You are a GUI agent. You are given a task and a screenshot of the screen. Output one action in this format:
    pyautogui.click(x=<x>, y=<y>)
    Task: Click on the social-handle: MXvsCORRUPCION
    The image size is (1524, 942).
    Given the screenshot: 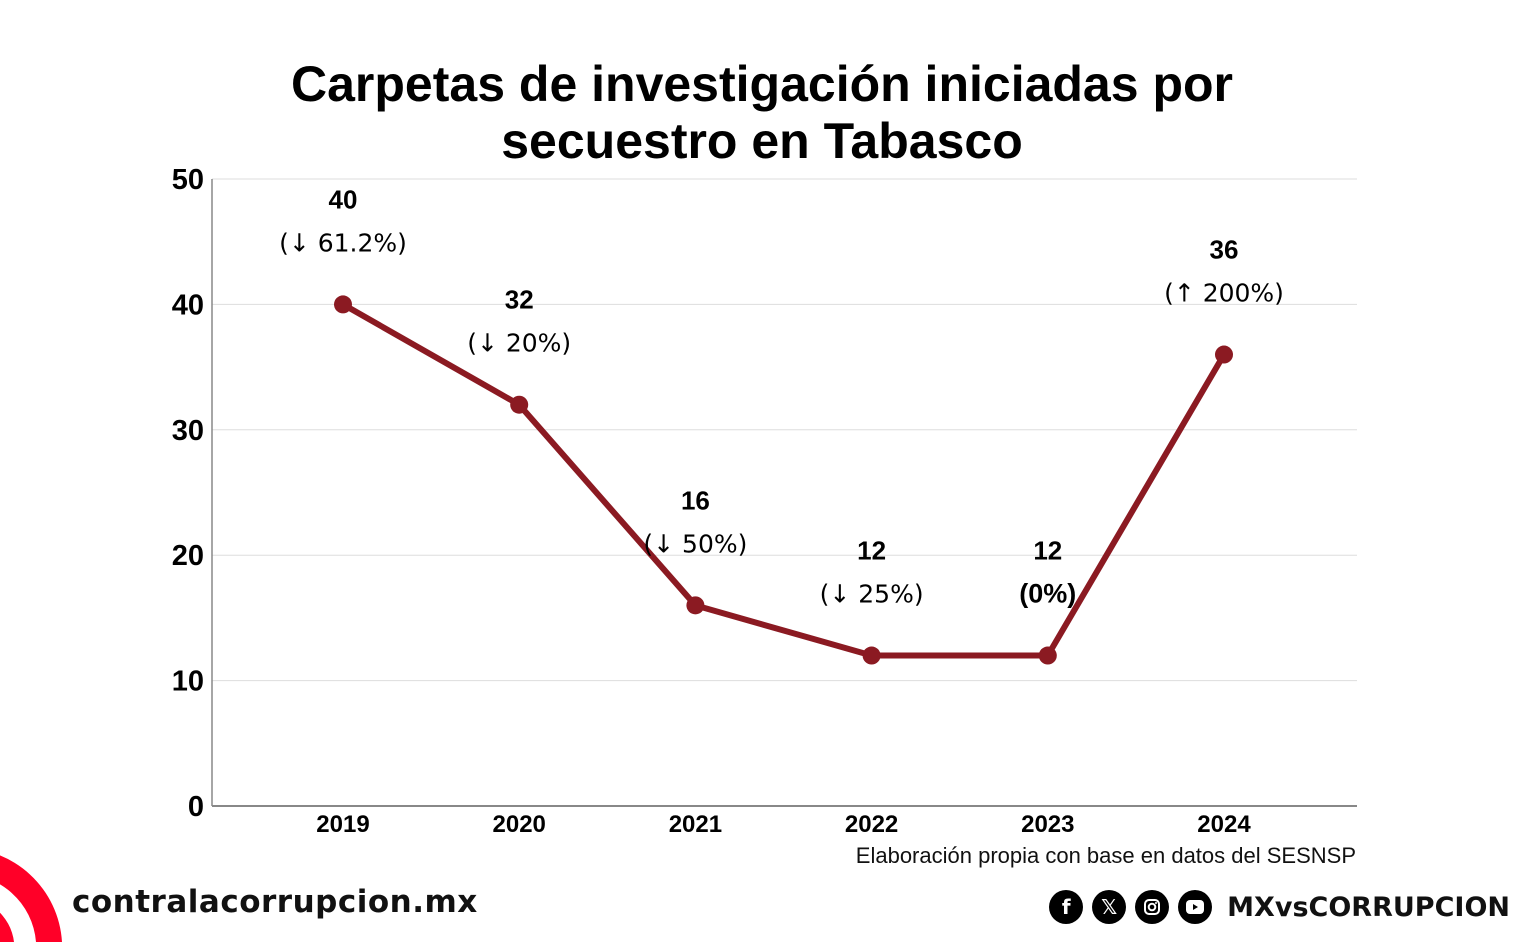 What is the action you would take?
    pyautogui.click(x=1368, y=907)
    